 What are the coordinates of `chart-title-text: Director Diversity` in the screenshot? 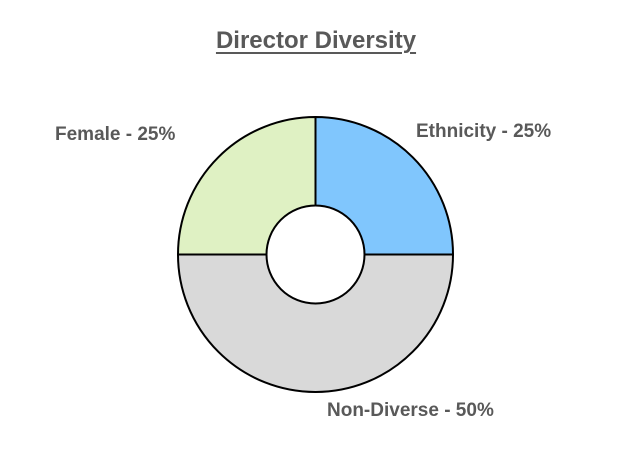 It's located at (316, 40).